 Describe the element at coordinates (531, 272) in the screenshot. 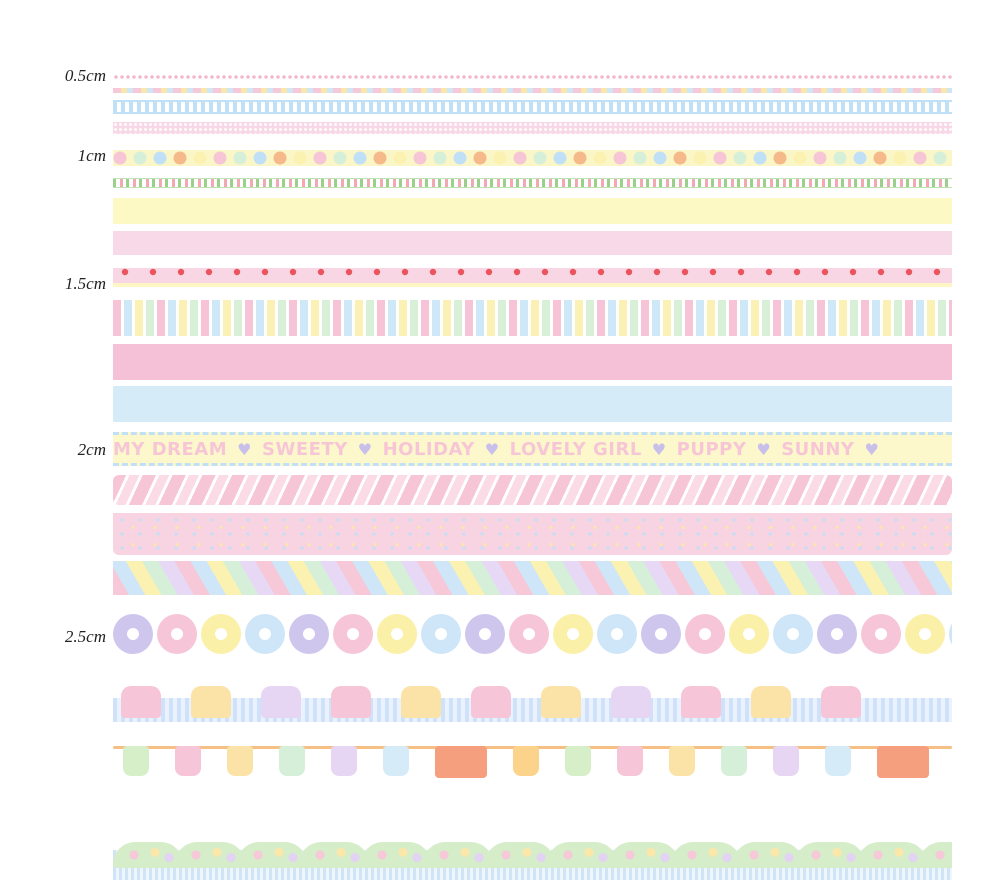

I see `cherries-pattern` at that location.